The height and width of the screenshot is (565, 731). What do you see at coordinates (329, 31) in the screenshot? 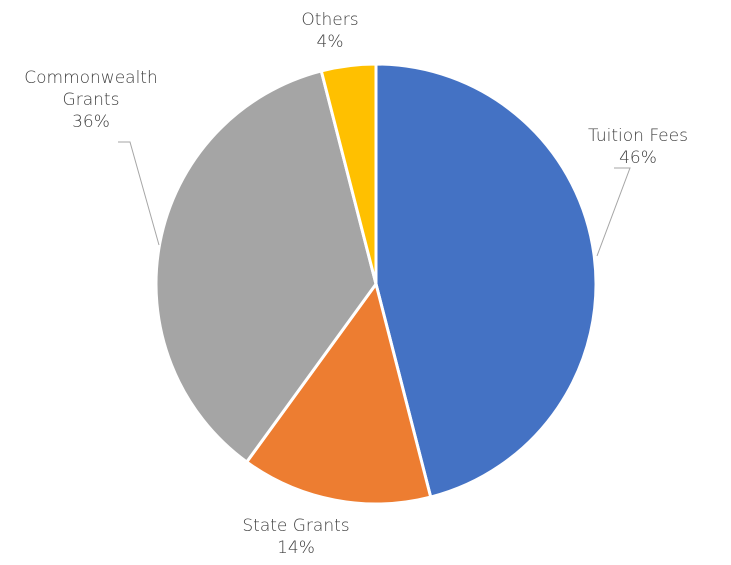
I see `data-label-others: Others 4%` at bounding box center [329, 31].